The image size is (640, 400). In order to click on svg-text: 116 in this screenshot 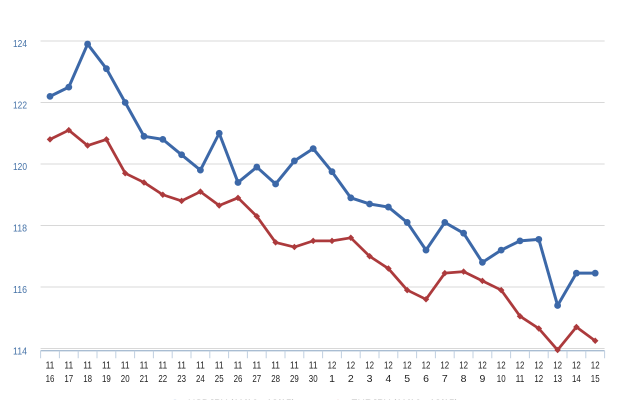, I will do `click(20, 290)`.